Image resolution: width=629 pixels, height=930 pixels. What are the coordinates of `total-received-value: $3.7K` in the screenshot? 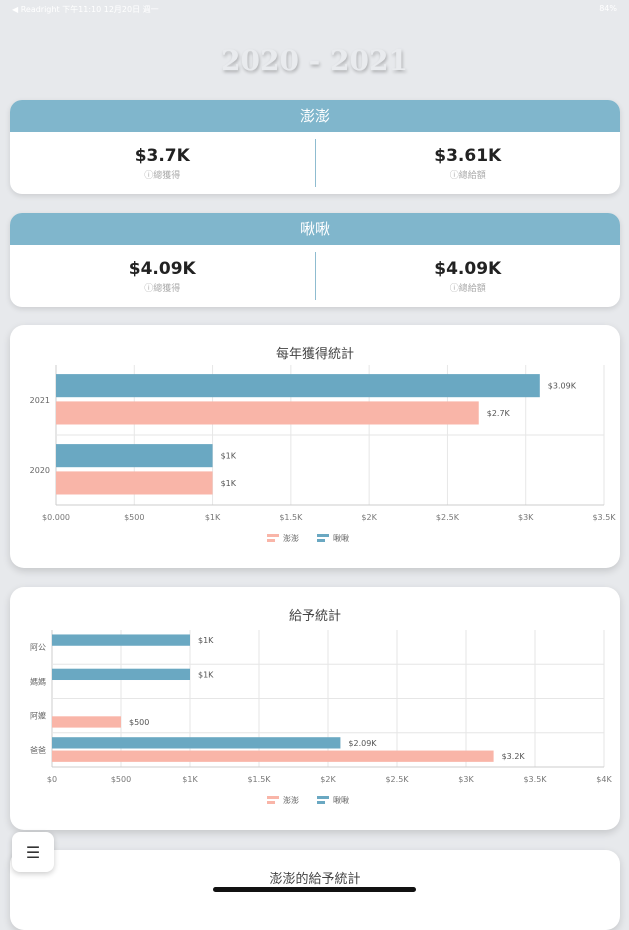 It's located at (162, 155).